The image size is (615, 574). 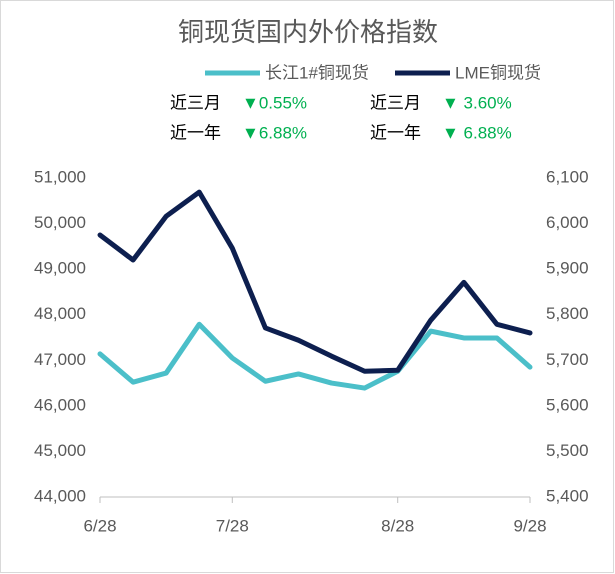 I want to click on y2-tick-label: 5,700, so click(x=567, y=359).